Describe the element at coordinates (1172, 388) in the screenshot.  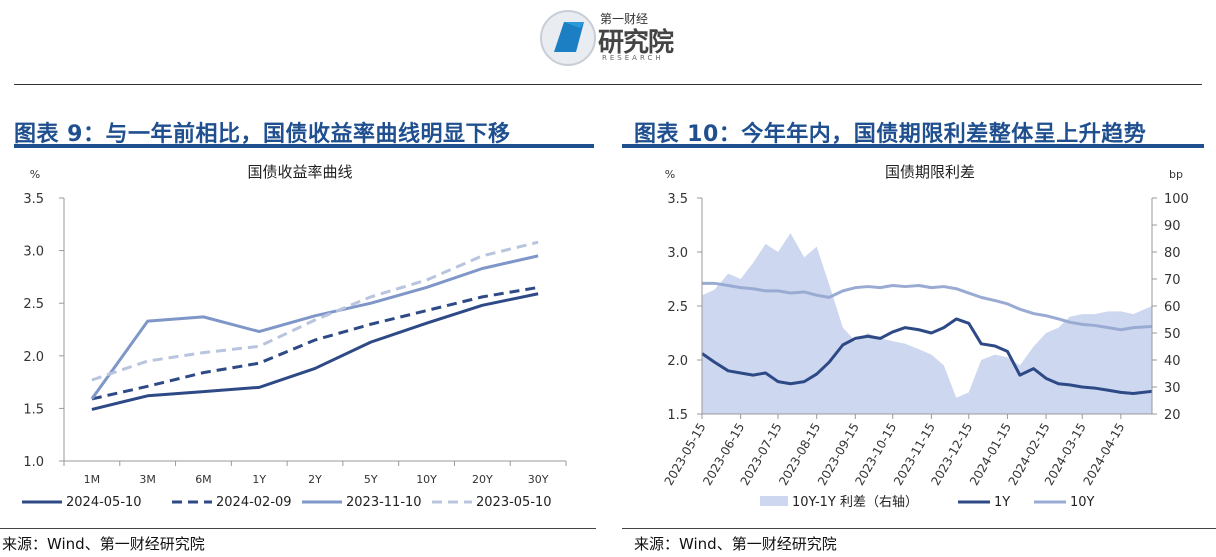
I see `y2-tick-label: 30` at that location.